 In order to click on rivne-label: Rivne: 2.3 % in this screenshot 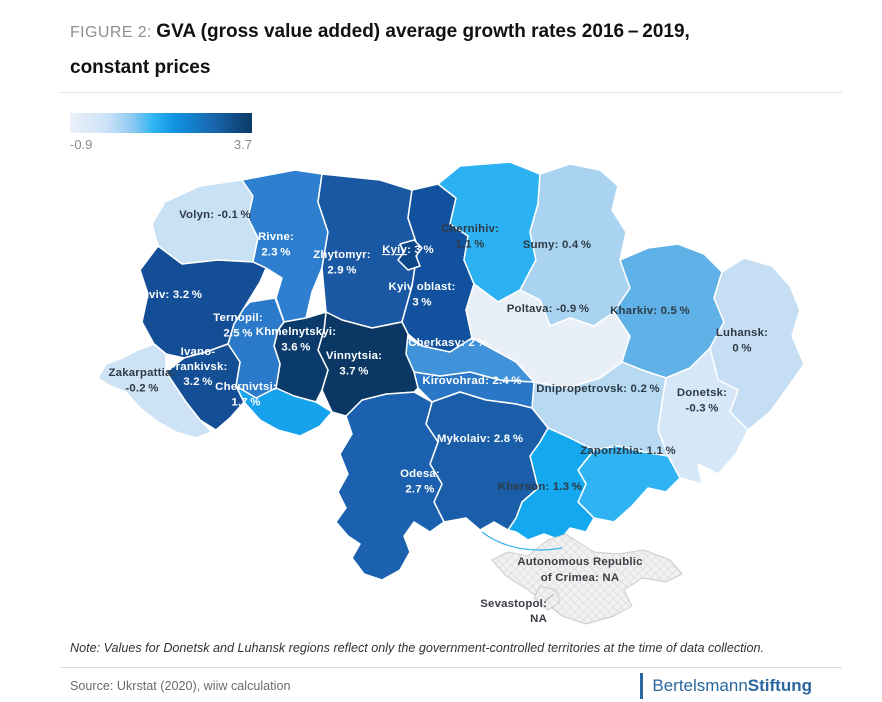, I will do `click(276, 245)`.